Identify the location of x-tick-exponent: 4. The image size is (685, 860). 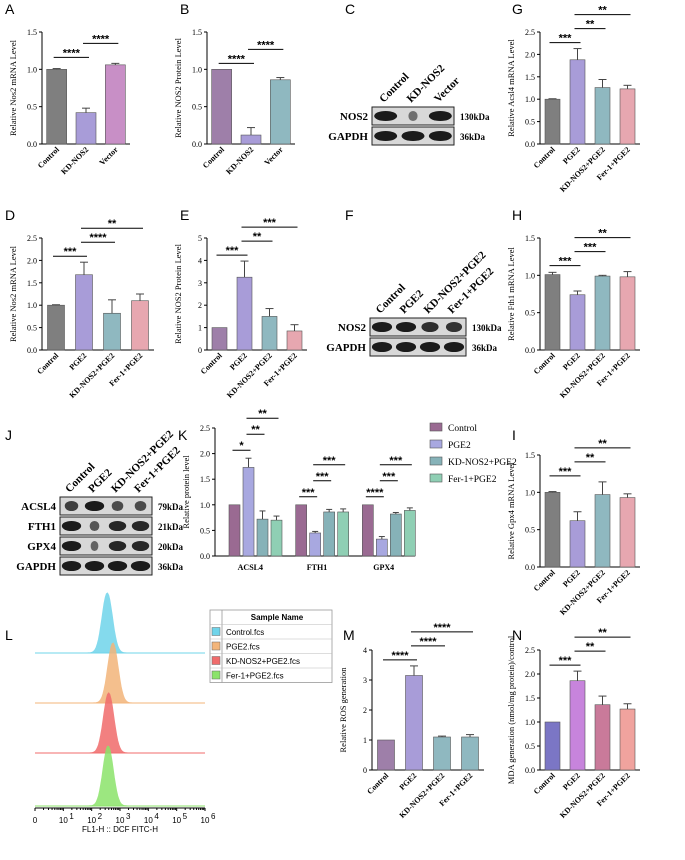
(156, 816).